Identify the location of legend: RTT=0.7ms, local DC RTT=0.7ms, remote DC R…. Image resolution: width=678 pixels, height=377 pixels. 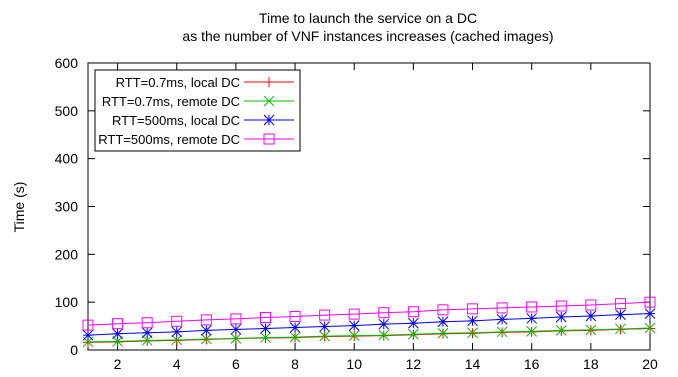
(197, 110).